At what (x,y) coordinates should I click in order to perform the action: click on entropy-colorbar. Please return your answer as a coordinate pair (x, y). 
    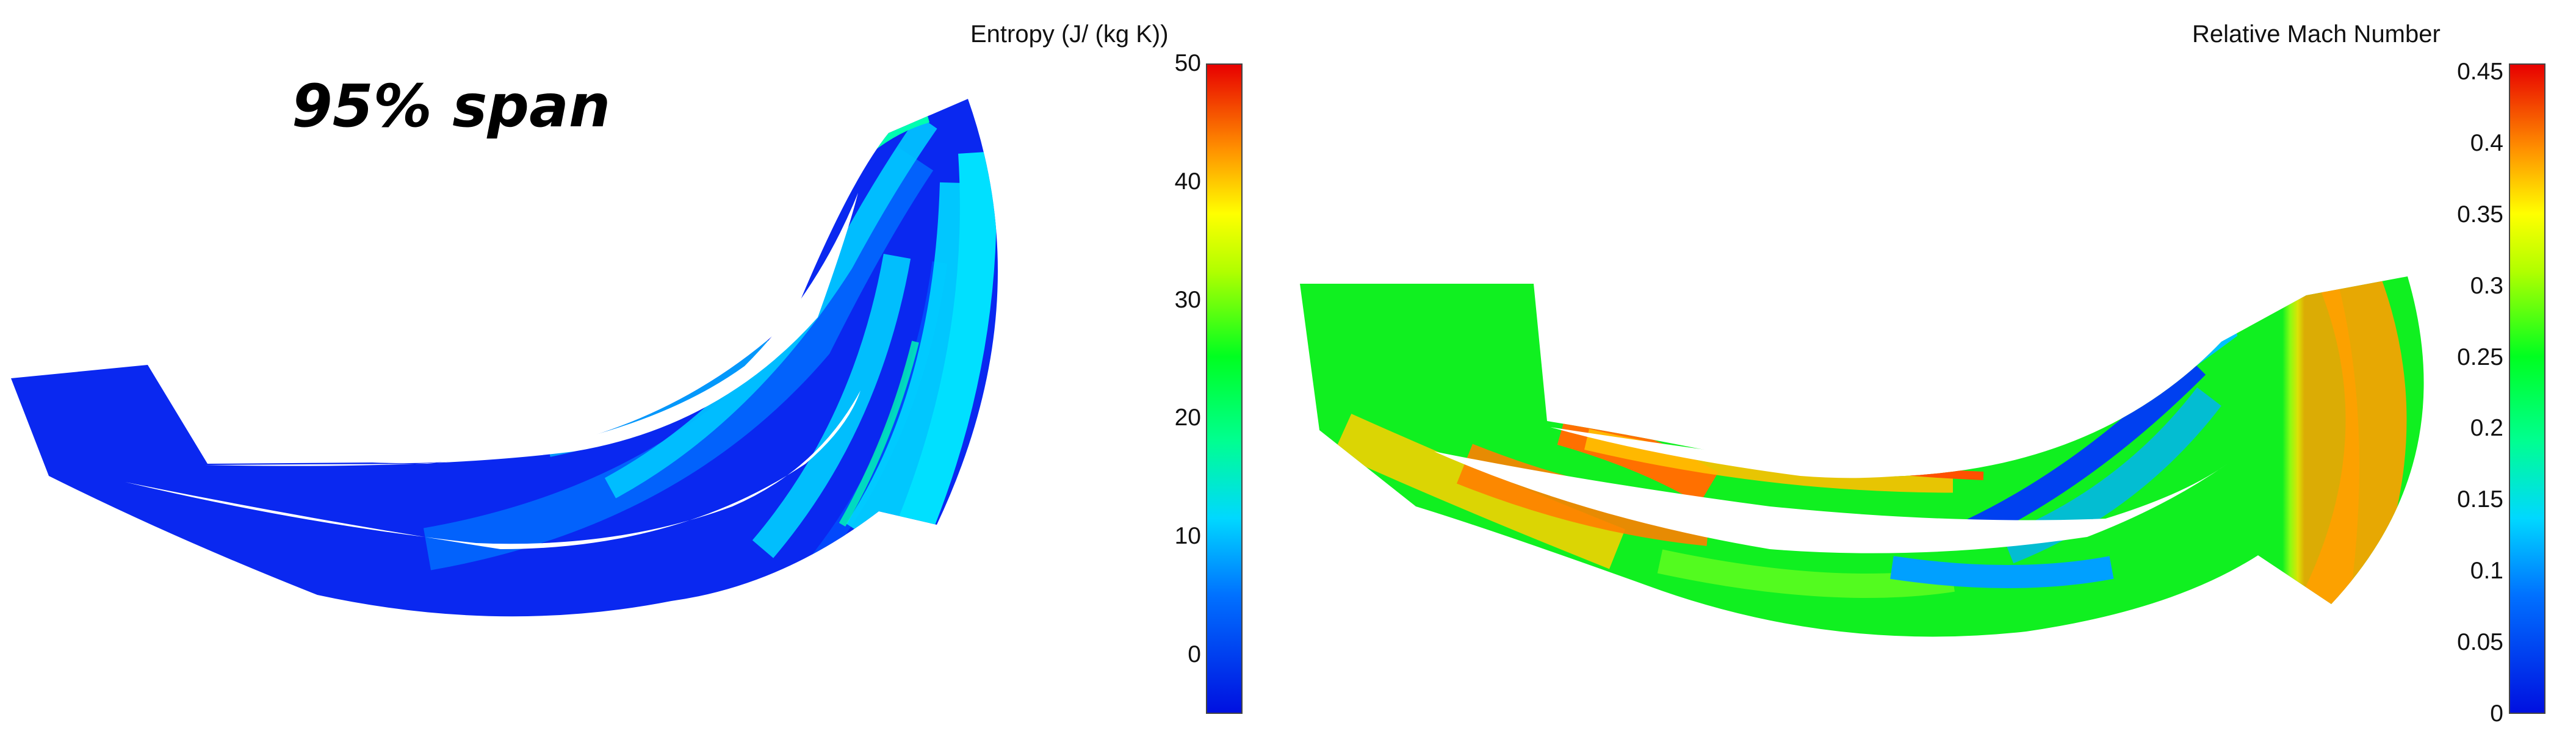
    Looking at the image, I should click on (1224, 388).